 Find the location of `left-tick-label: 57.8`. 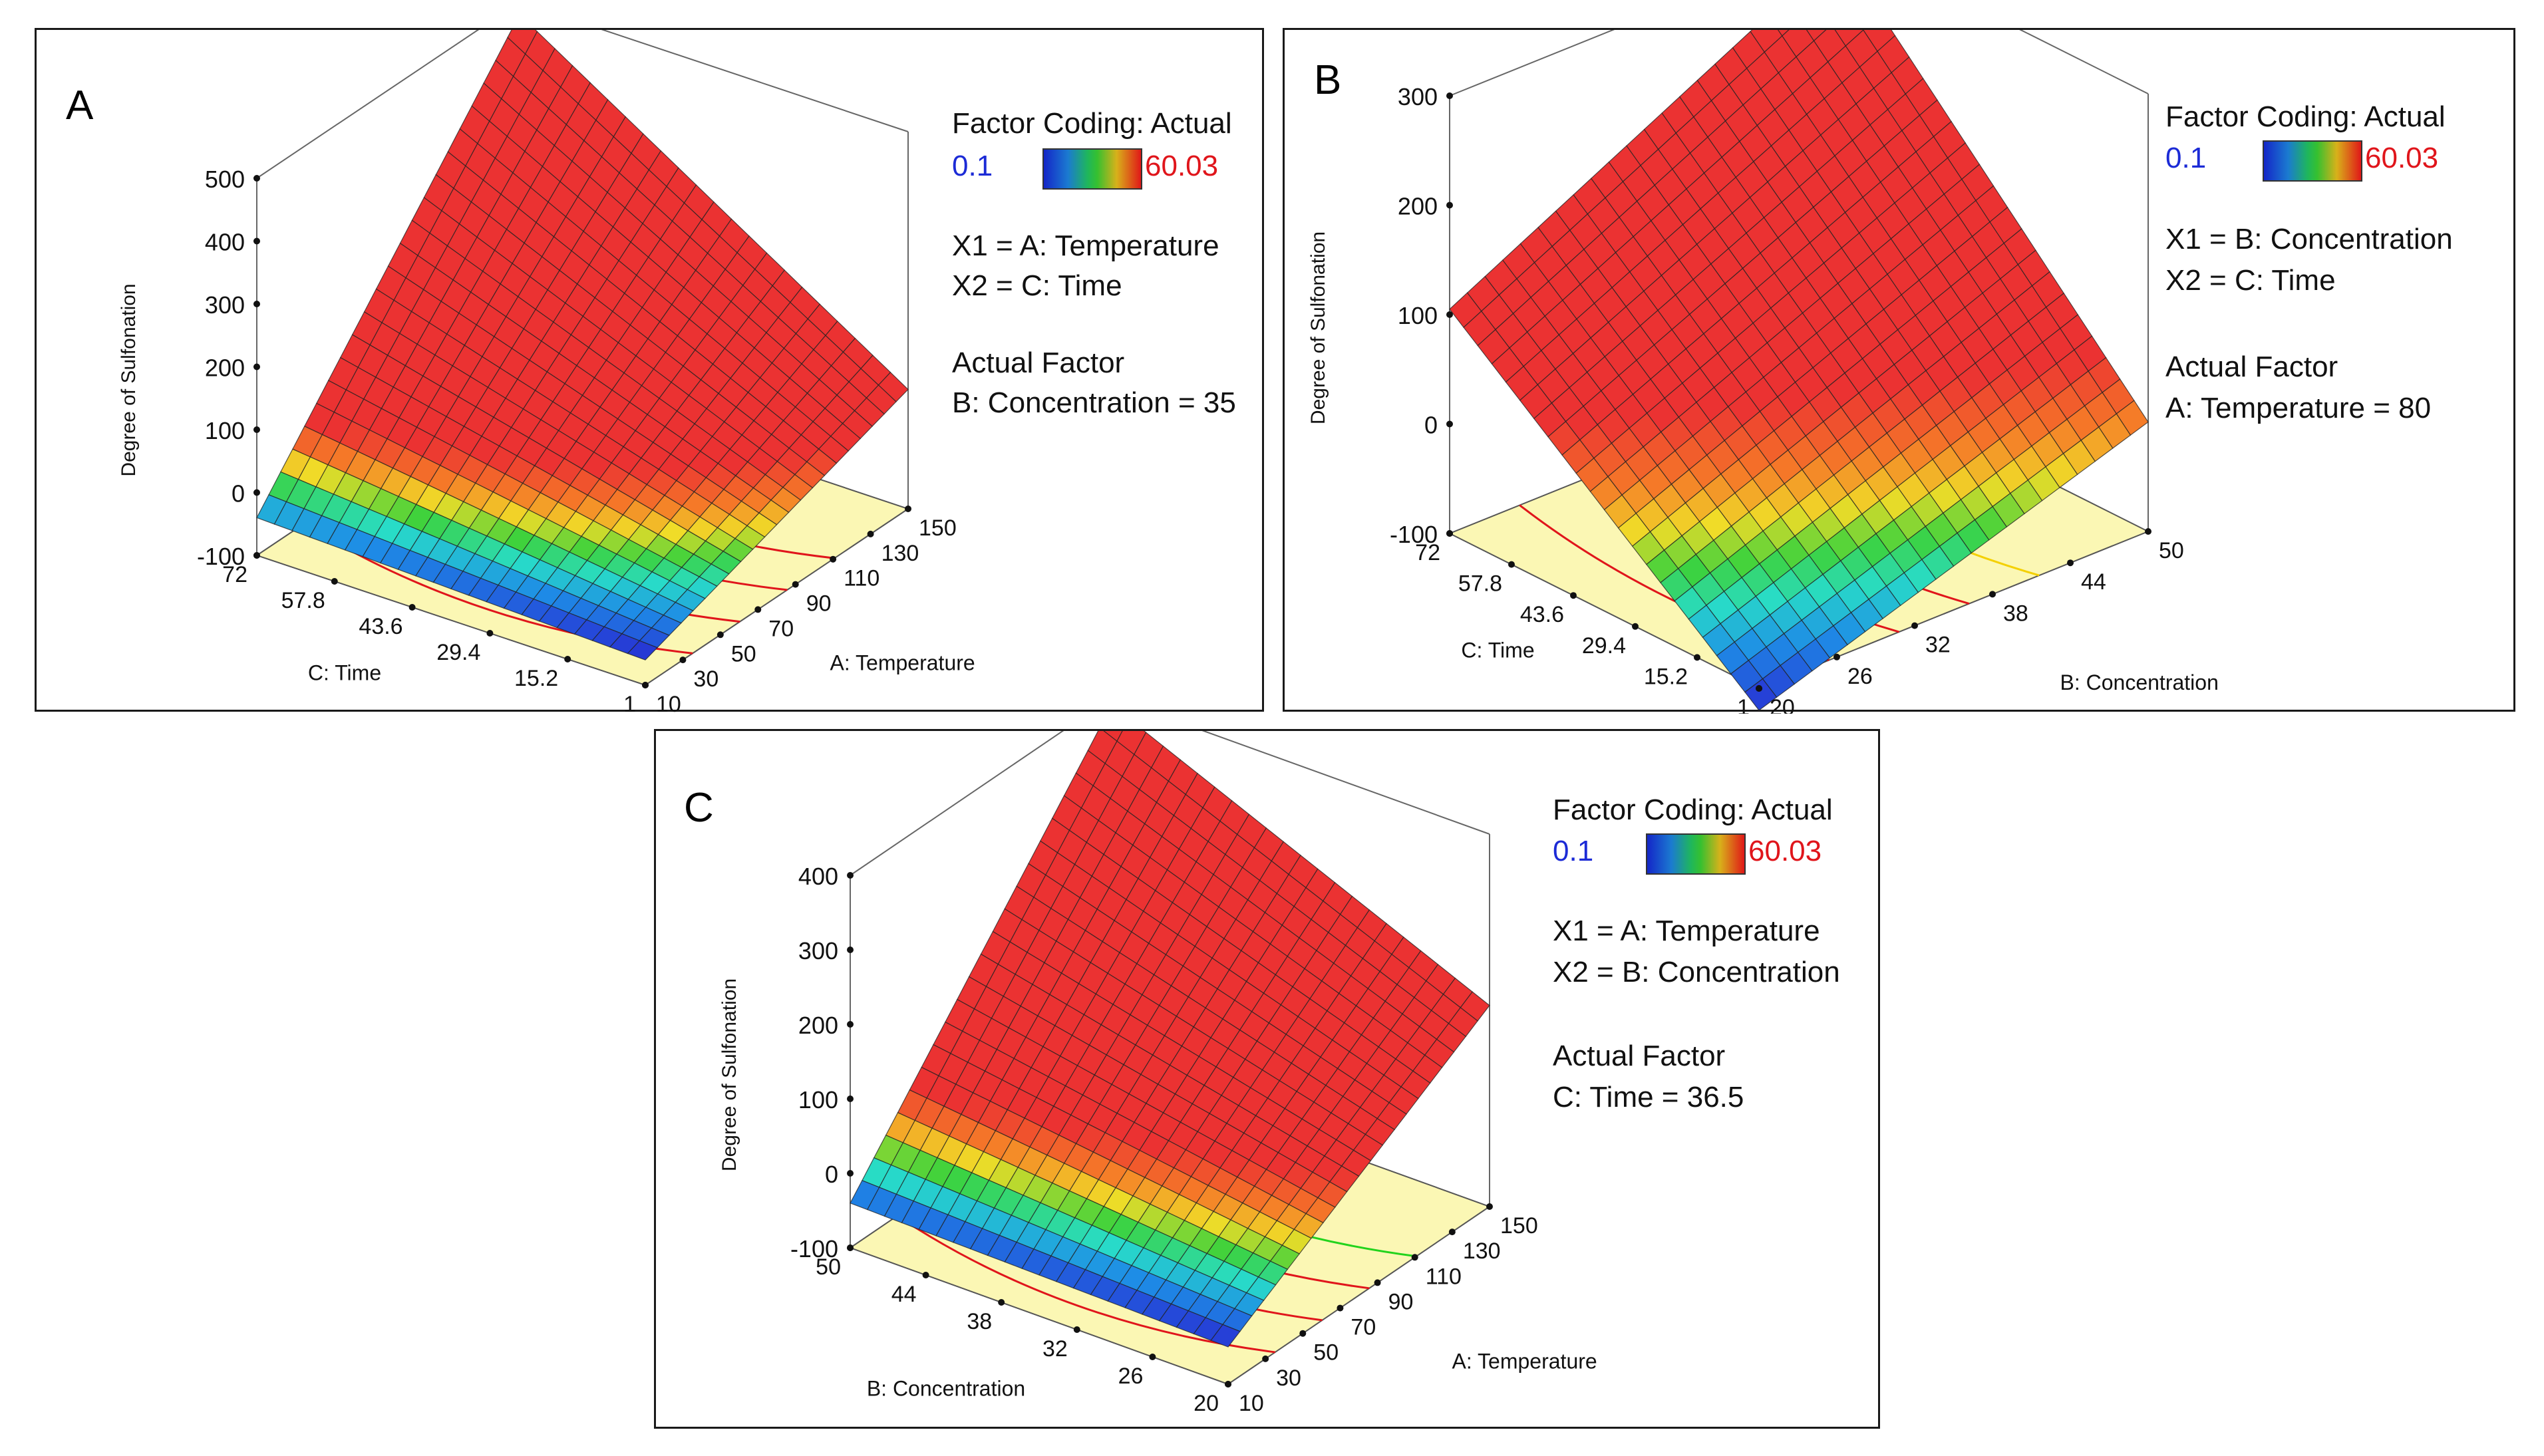

left-tick-label: 57.8 is located at coordinates (303, 600).